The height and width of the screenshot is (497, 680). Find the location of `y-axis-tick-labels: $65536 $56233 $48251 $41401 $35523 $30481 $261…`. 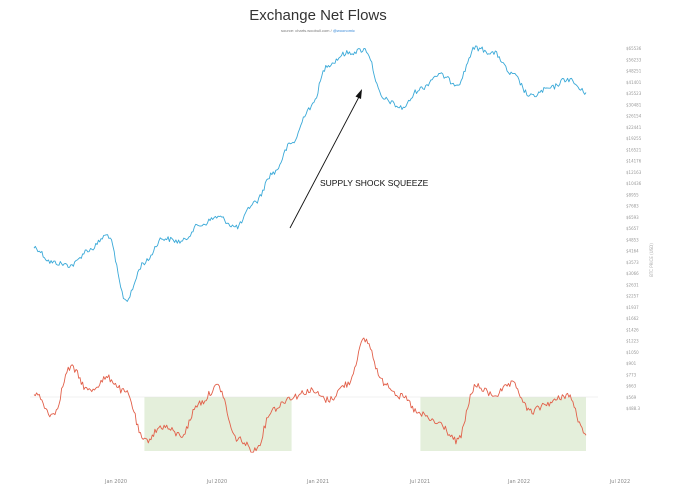

y-axis-tick-labels: $65536 $56233 $48251 $41401 $35523 $30481 $261… is located at coordinates (634, 228).